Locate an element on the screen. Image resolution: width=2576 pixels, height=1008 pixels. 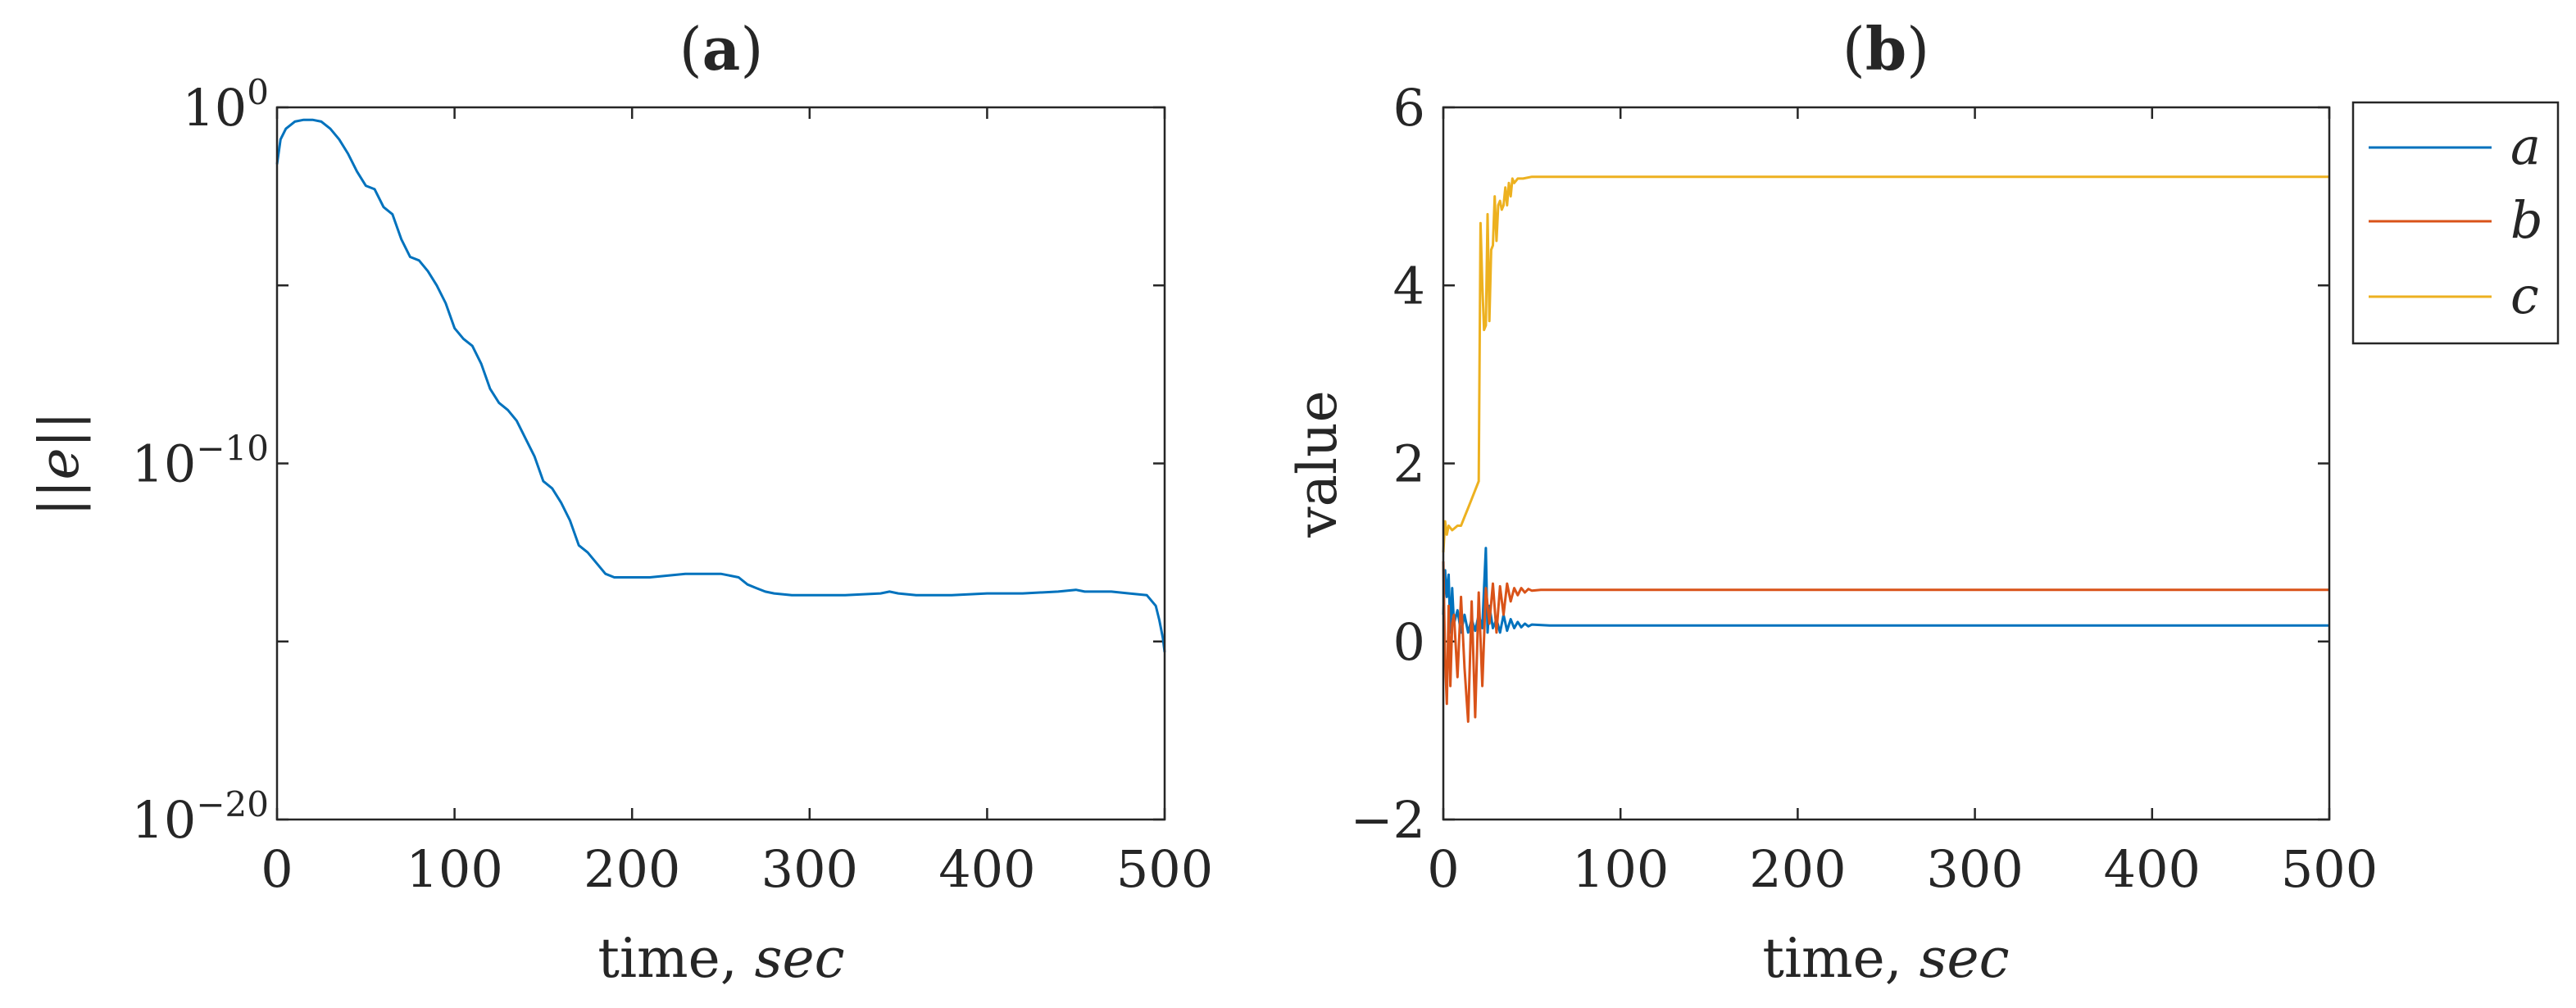
panel-b-title: (b) is located at coordinates (1886, 49).